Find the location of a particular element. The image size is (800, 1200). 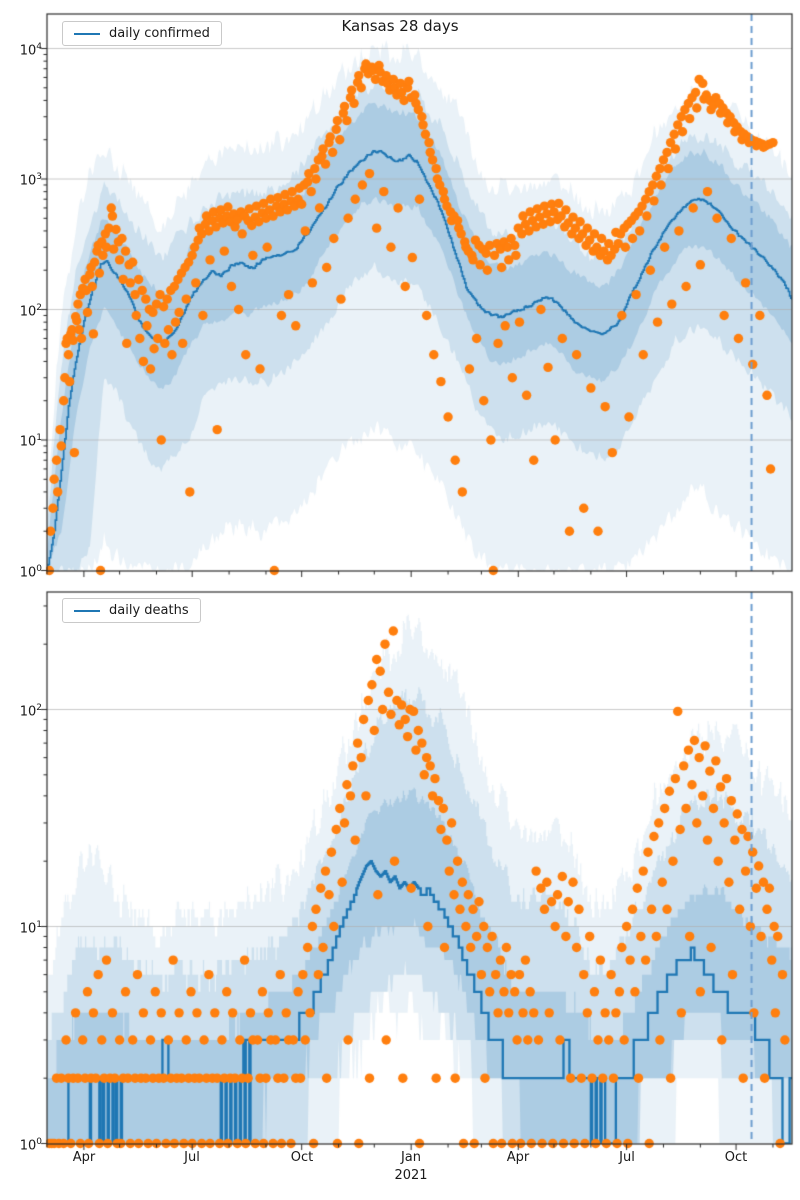

x-axis-year-label: 2021 is located at coordinates (411, 1175).